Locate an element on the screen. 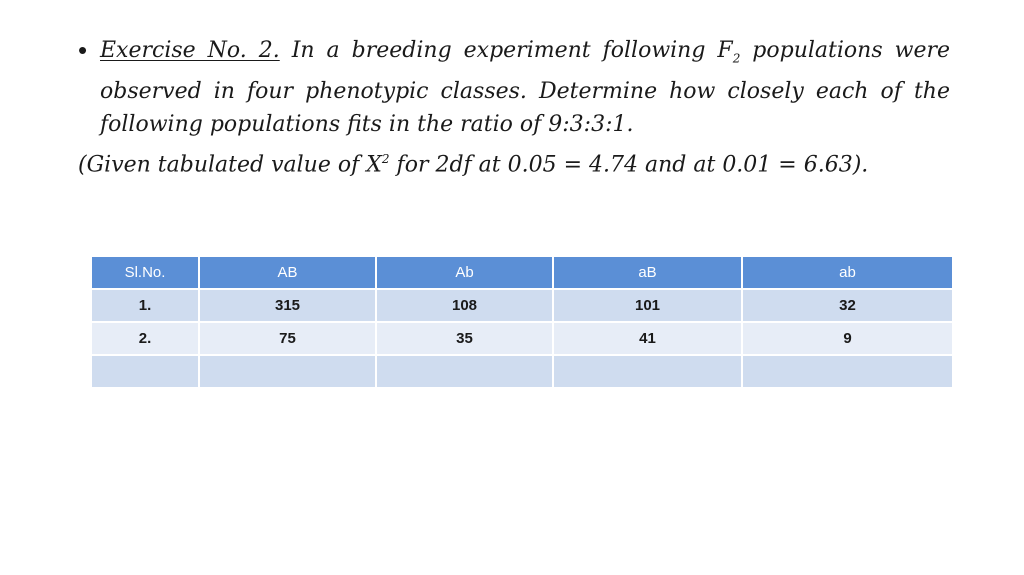 The image size is (1024, 575). given-text-part1: (Given tabulated value of X is located at coordinates (230, 165).